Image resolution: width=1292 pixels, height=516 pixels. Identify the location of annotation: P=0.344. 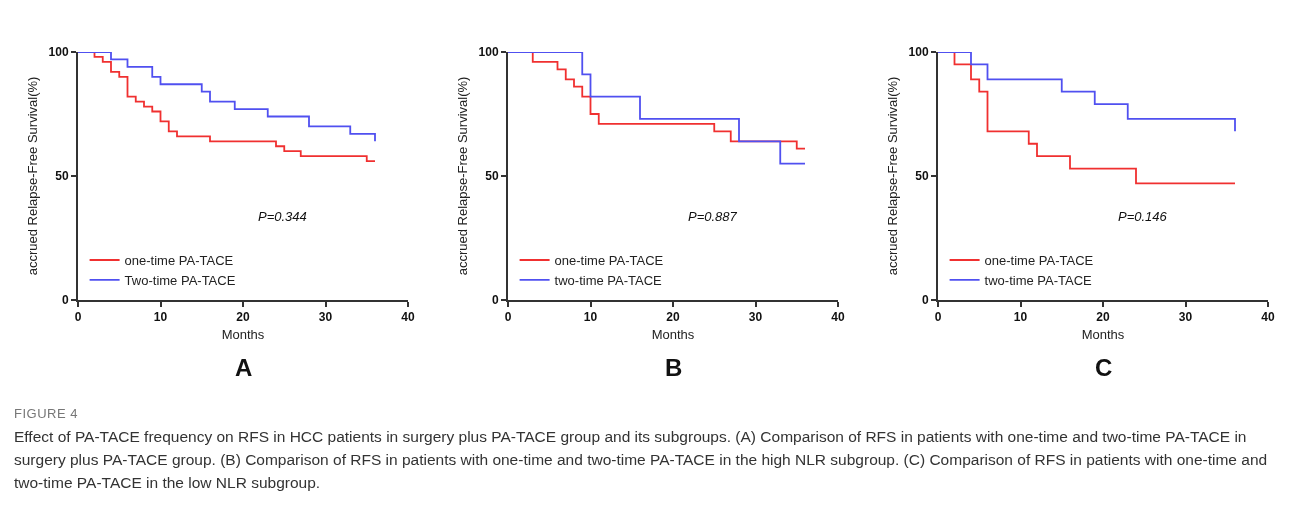
(282, 216).